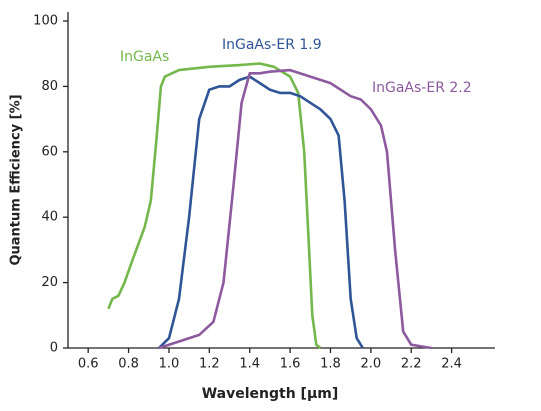 The height and width of the screenshot is (411, 541). What do you see at coordinates (49, 282) in the screenshot?
I see `y-tick-label: 20` at bounding box center [49, 282].